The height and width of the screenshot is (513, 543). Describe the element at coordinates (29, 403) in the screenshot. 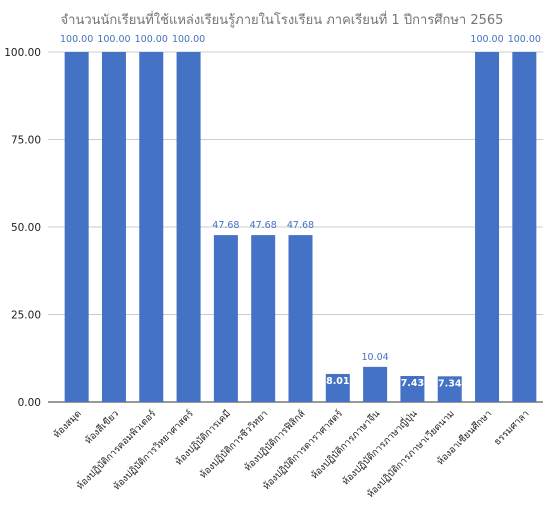

I see `y-tick-label: 0.00` at that location.